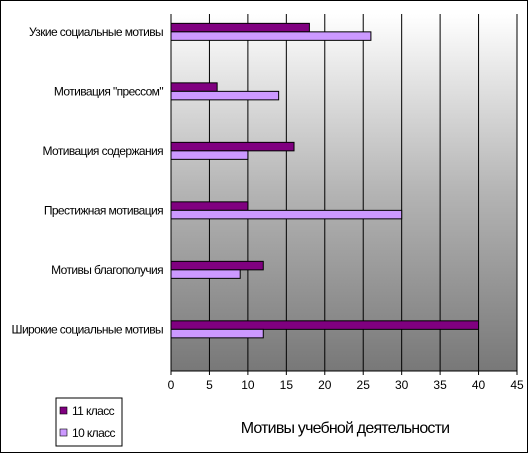 This screenshot has width=528, height=453. I want to click on x-tick-label: 10, so click(248, 385).